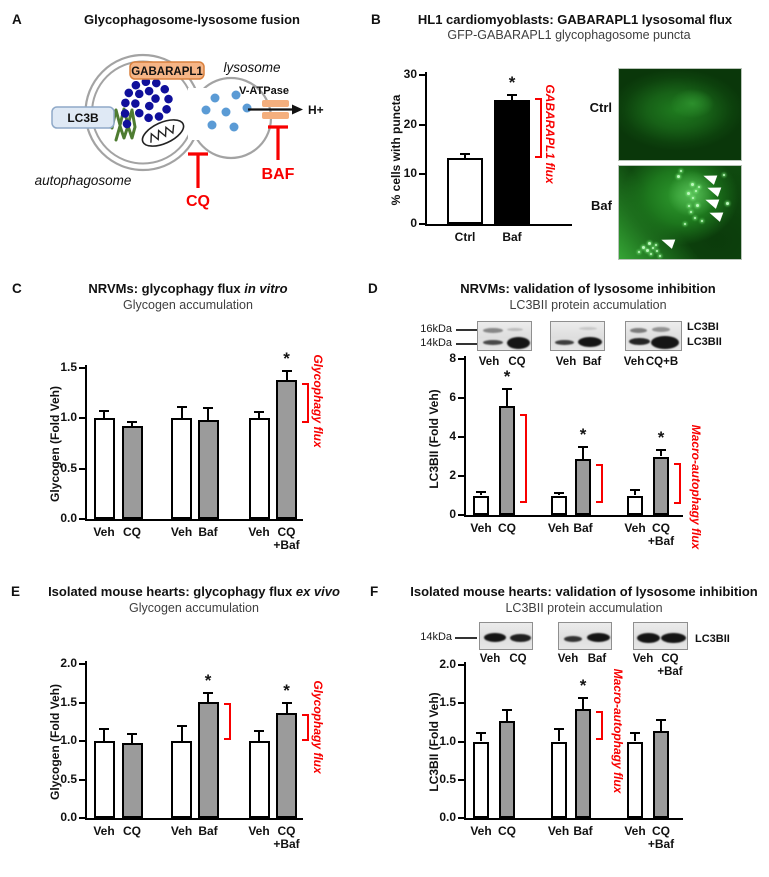 Image resolution: width=769 pixels, height=877 pixels. I want to click on y-tick-label: 0, so click(413, 223).